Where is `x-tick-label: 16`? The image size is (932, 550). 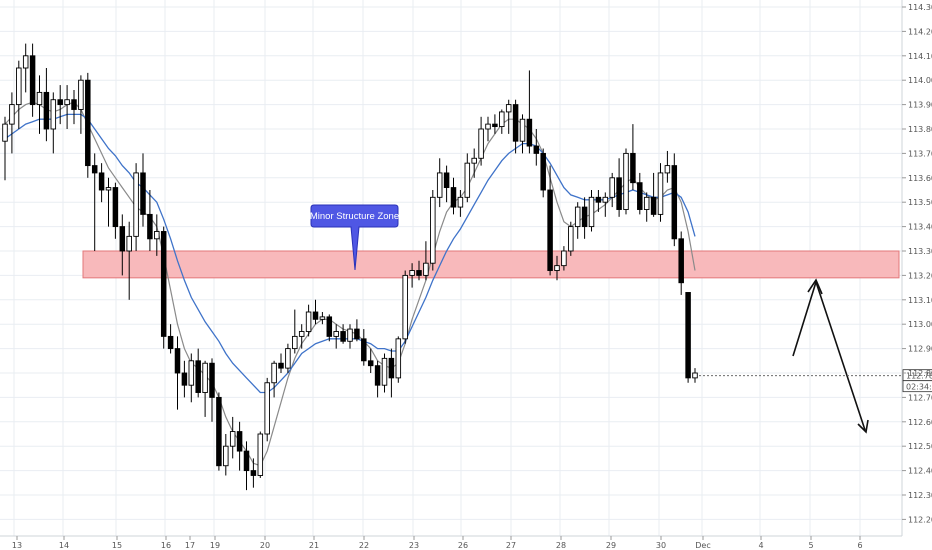
x-tick-label: 16 is located at coordinates (166, 545).